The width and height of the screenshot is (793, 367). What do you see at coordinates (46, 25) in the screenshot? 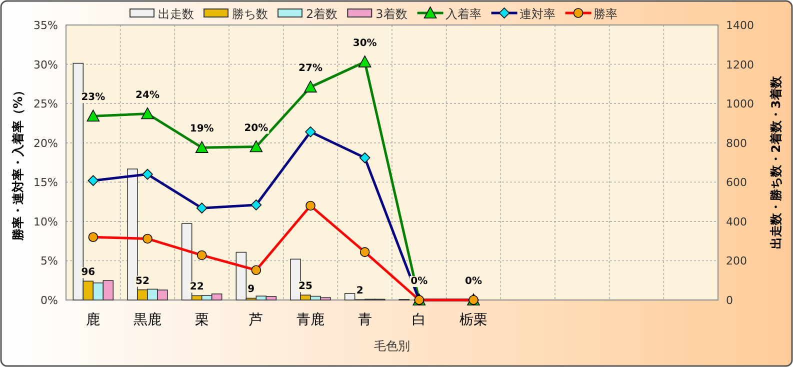
I see `y-tick-label: 35%` at bounding box center [46, 25].